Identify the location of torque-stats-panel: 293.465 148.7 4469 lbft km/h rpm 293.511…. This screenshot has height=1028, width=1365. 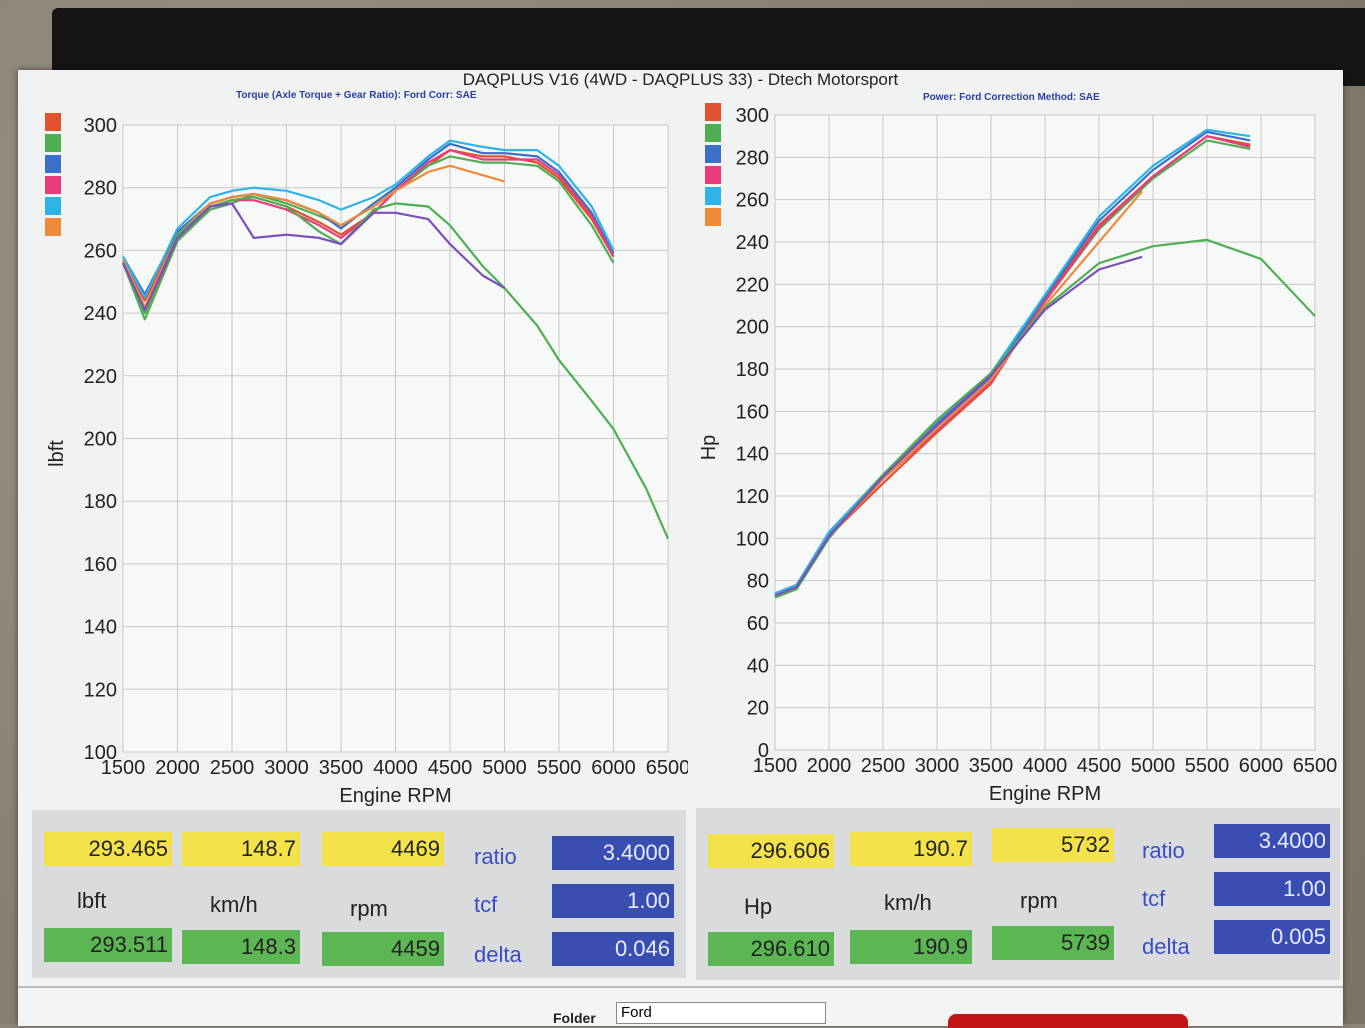
(359, 894).